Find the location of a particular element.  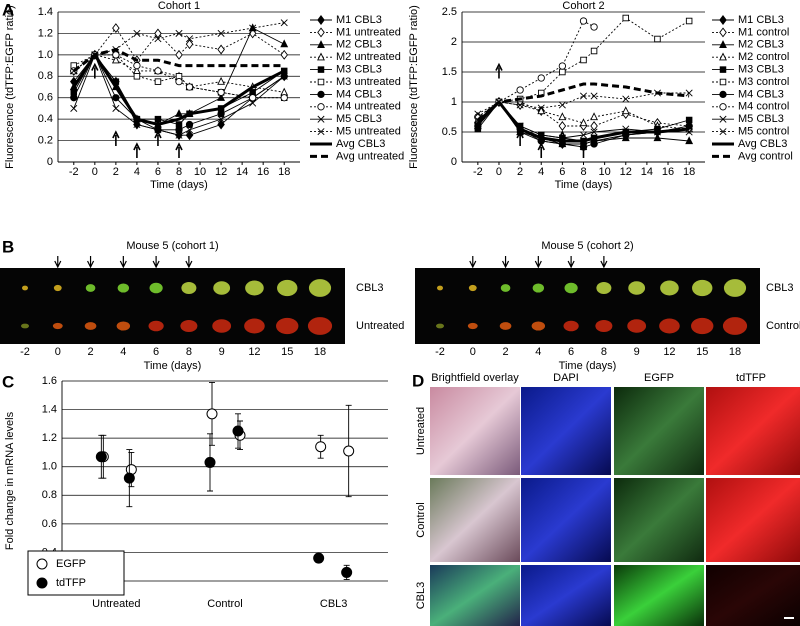

legend-label: EGFP is located at coordinates (71, 564).